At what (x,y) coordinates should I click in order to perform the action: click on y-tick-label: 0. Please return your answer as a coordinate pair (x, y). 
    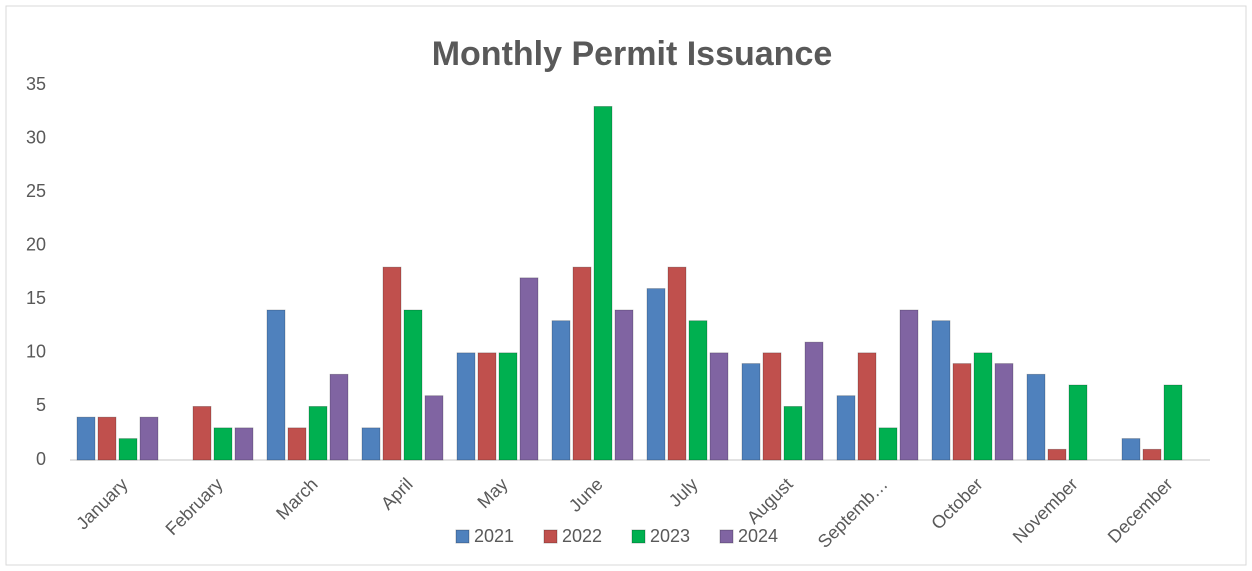
    Looking at the image, I should click on (41, 459).